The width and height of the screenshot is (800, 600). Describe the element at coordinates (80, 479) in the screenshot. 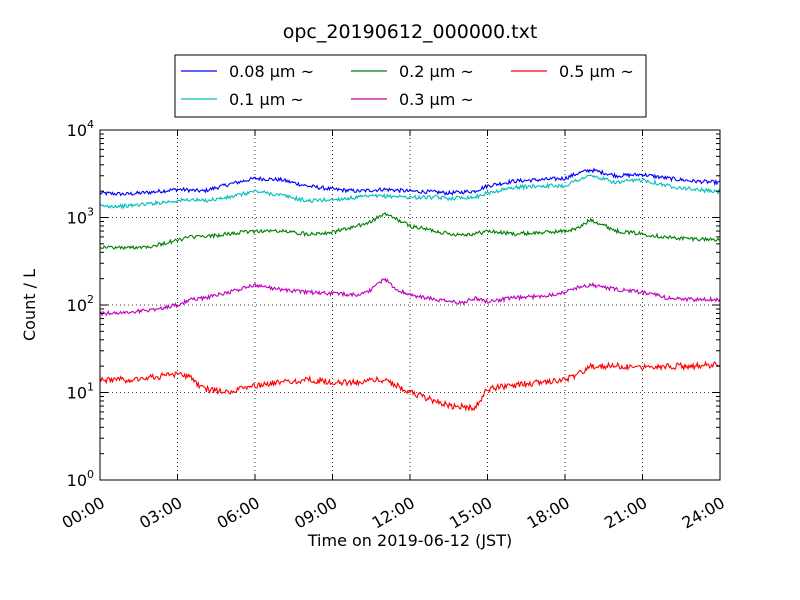

I see `y-tick-label: 10⁰` at that location.